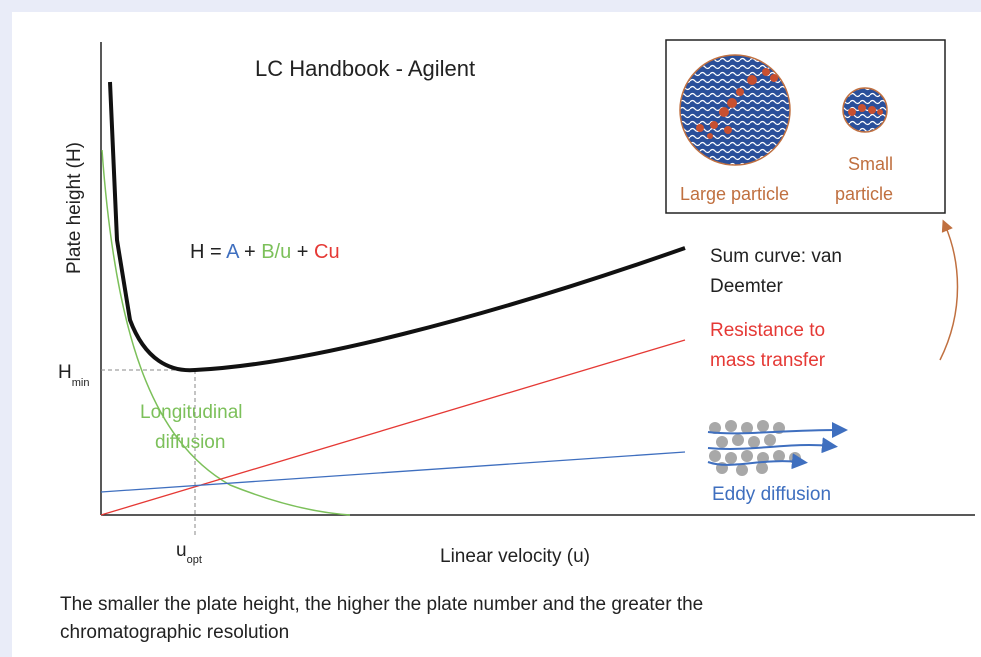  I want to click on sum-label: Deemter, so click(747, 286).